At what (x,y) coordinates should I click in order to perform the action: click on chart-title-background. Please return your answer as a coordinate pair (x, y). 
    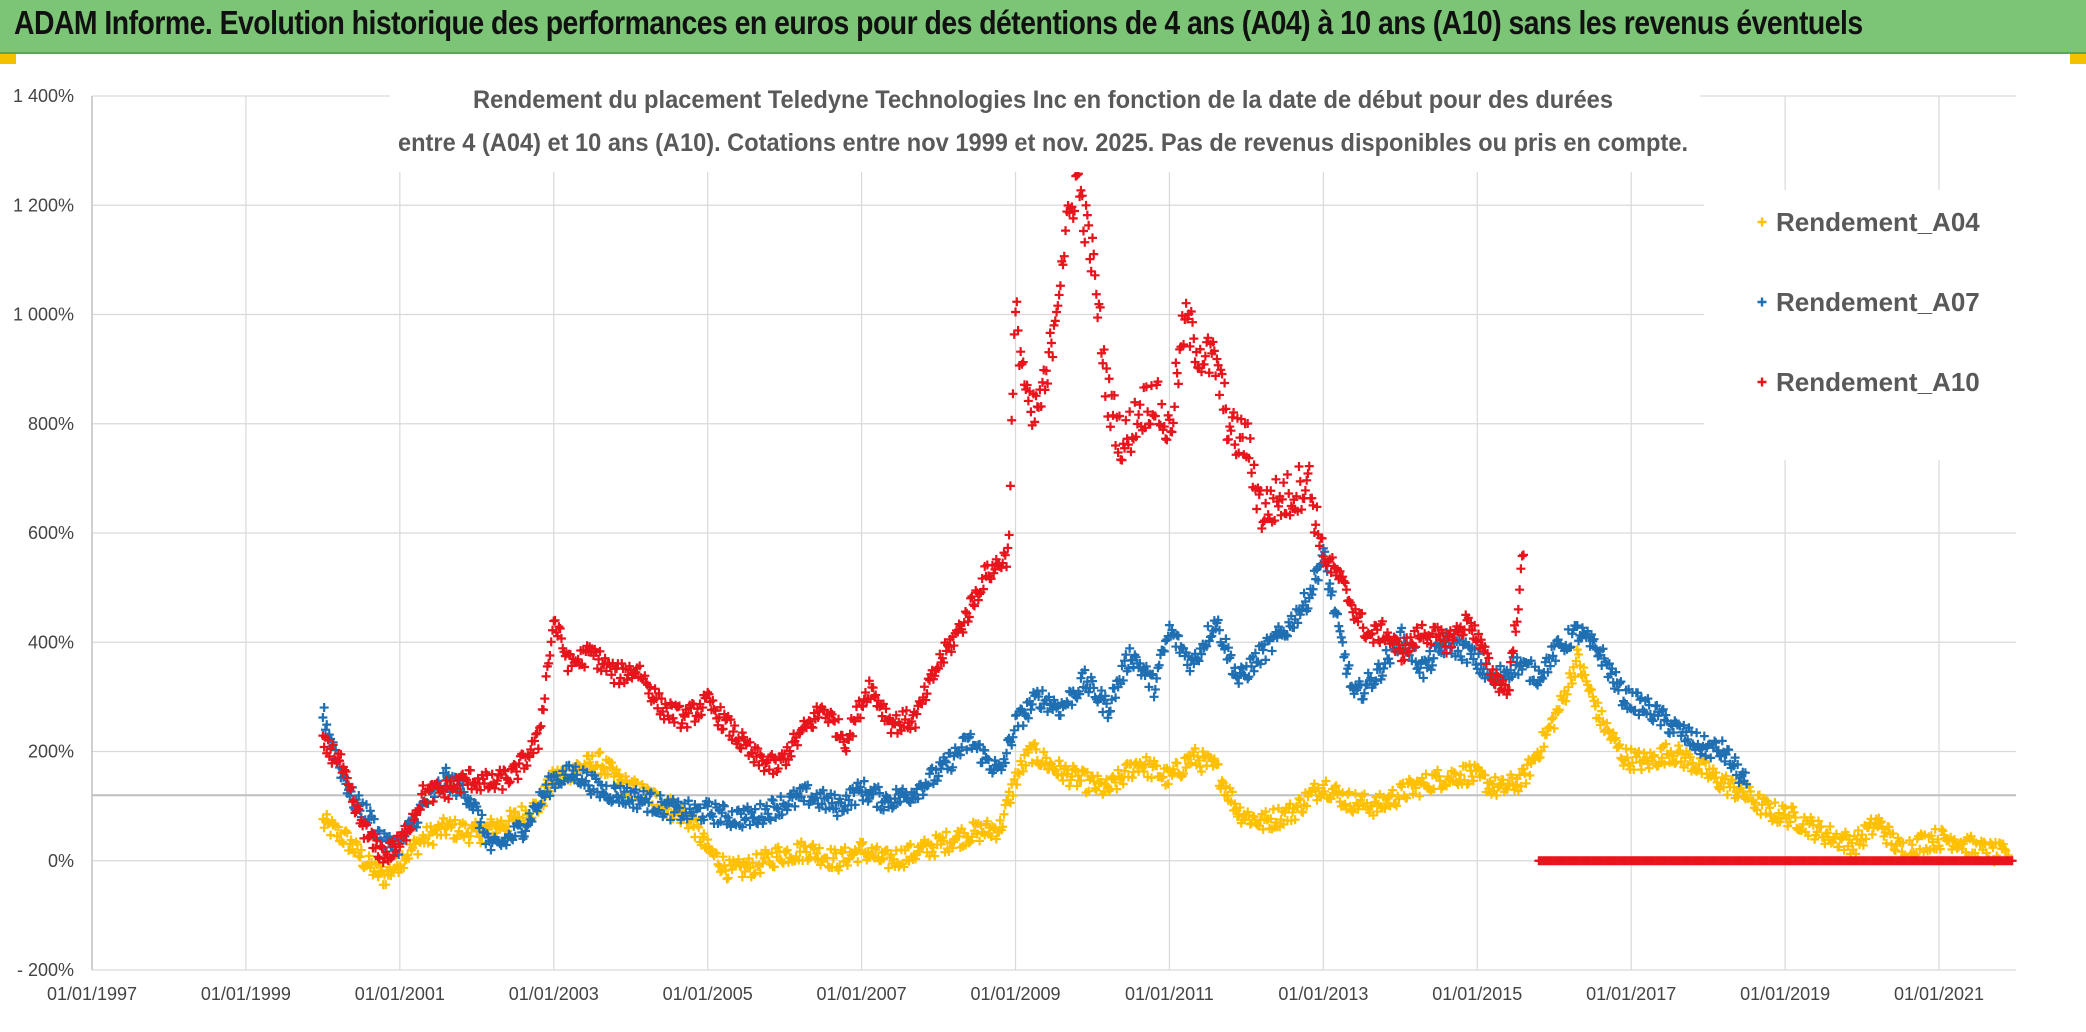
    Looking at the image, I should click on (1045, 124).